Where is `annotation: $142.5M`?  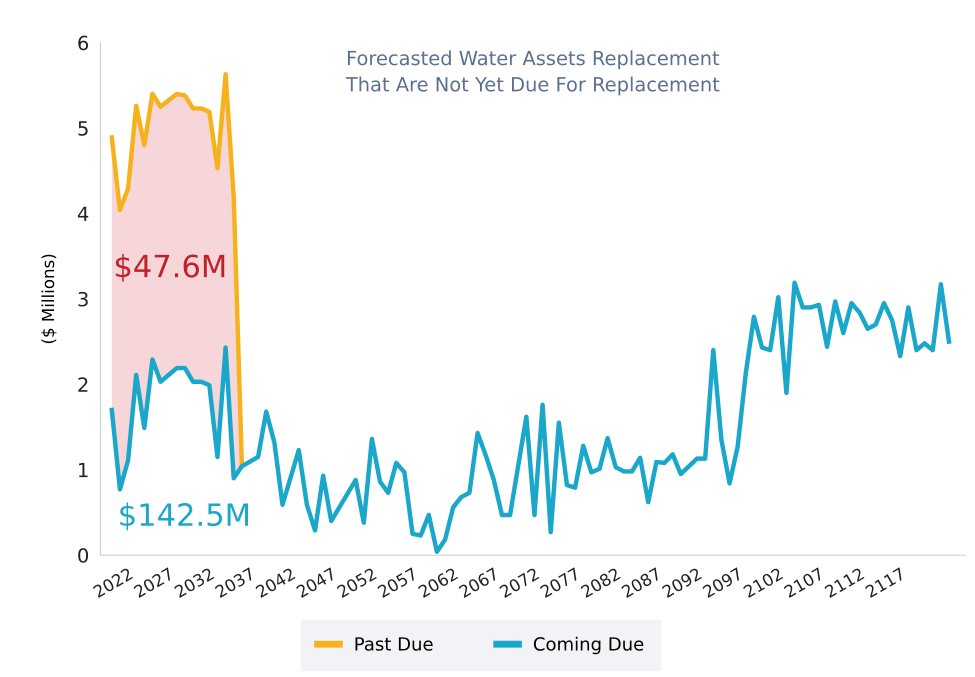
annotation: $142.5M is located at coordinates (184, 516).